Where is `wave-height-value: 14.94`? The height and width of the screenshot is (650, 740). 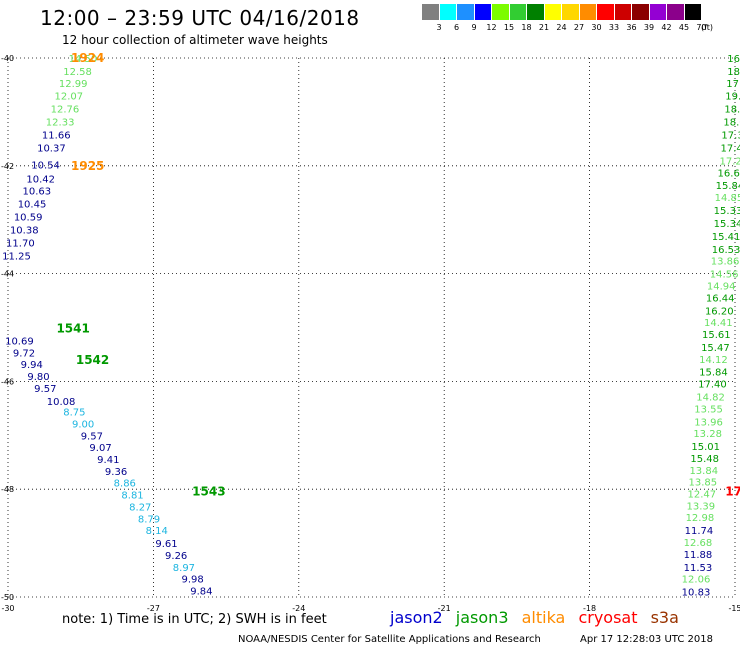
wave-height-value: 14.94 is located at coordinates (721, 286).